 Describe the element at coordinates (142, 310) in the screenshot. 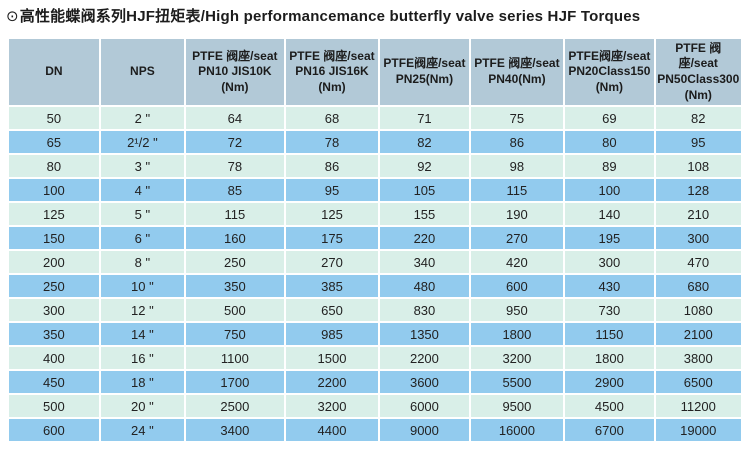

I see `table-cell: 12 "` at that location.